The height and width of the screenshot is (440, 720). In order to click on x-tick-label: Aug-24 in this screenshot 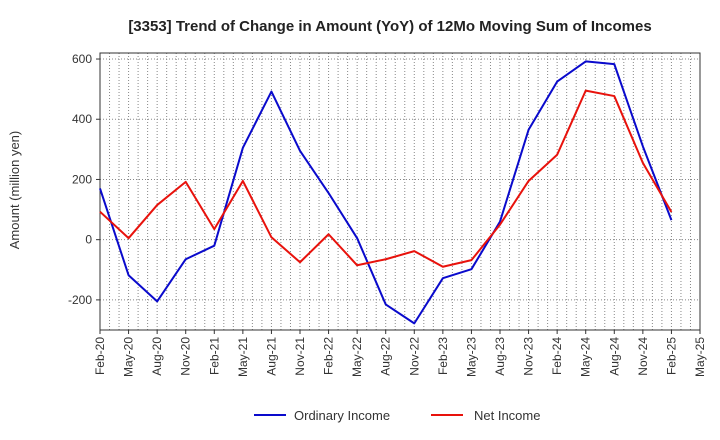, I will do `click(614, 356)`.